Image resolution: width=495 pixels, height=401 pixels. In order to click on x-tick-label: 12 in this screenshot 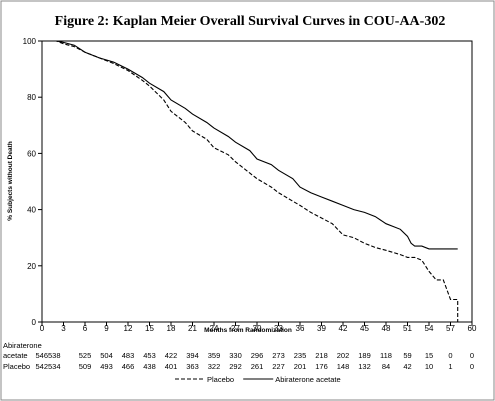, I will do `click(128, 328)`.